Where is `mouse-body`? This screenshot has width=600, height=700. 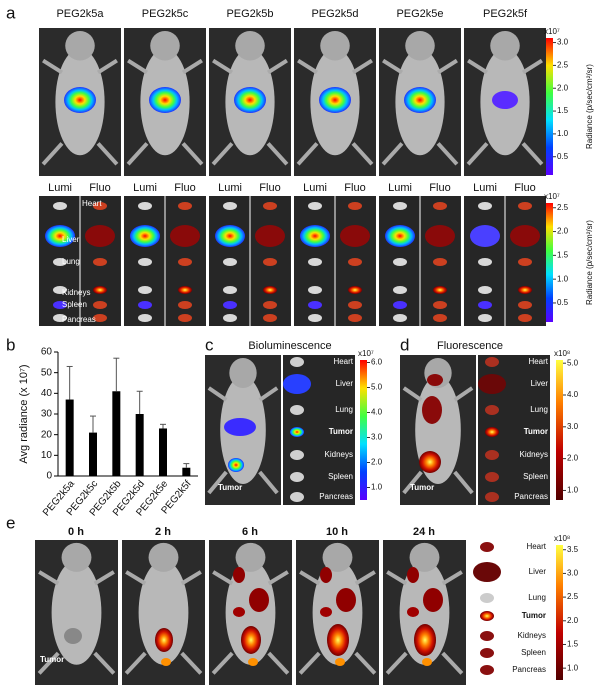
mouse-body is located at coordinates (250, 612).